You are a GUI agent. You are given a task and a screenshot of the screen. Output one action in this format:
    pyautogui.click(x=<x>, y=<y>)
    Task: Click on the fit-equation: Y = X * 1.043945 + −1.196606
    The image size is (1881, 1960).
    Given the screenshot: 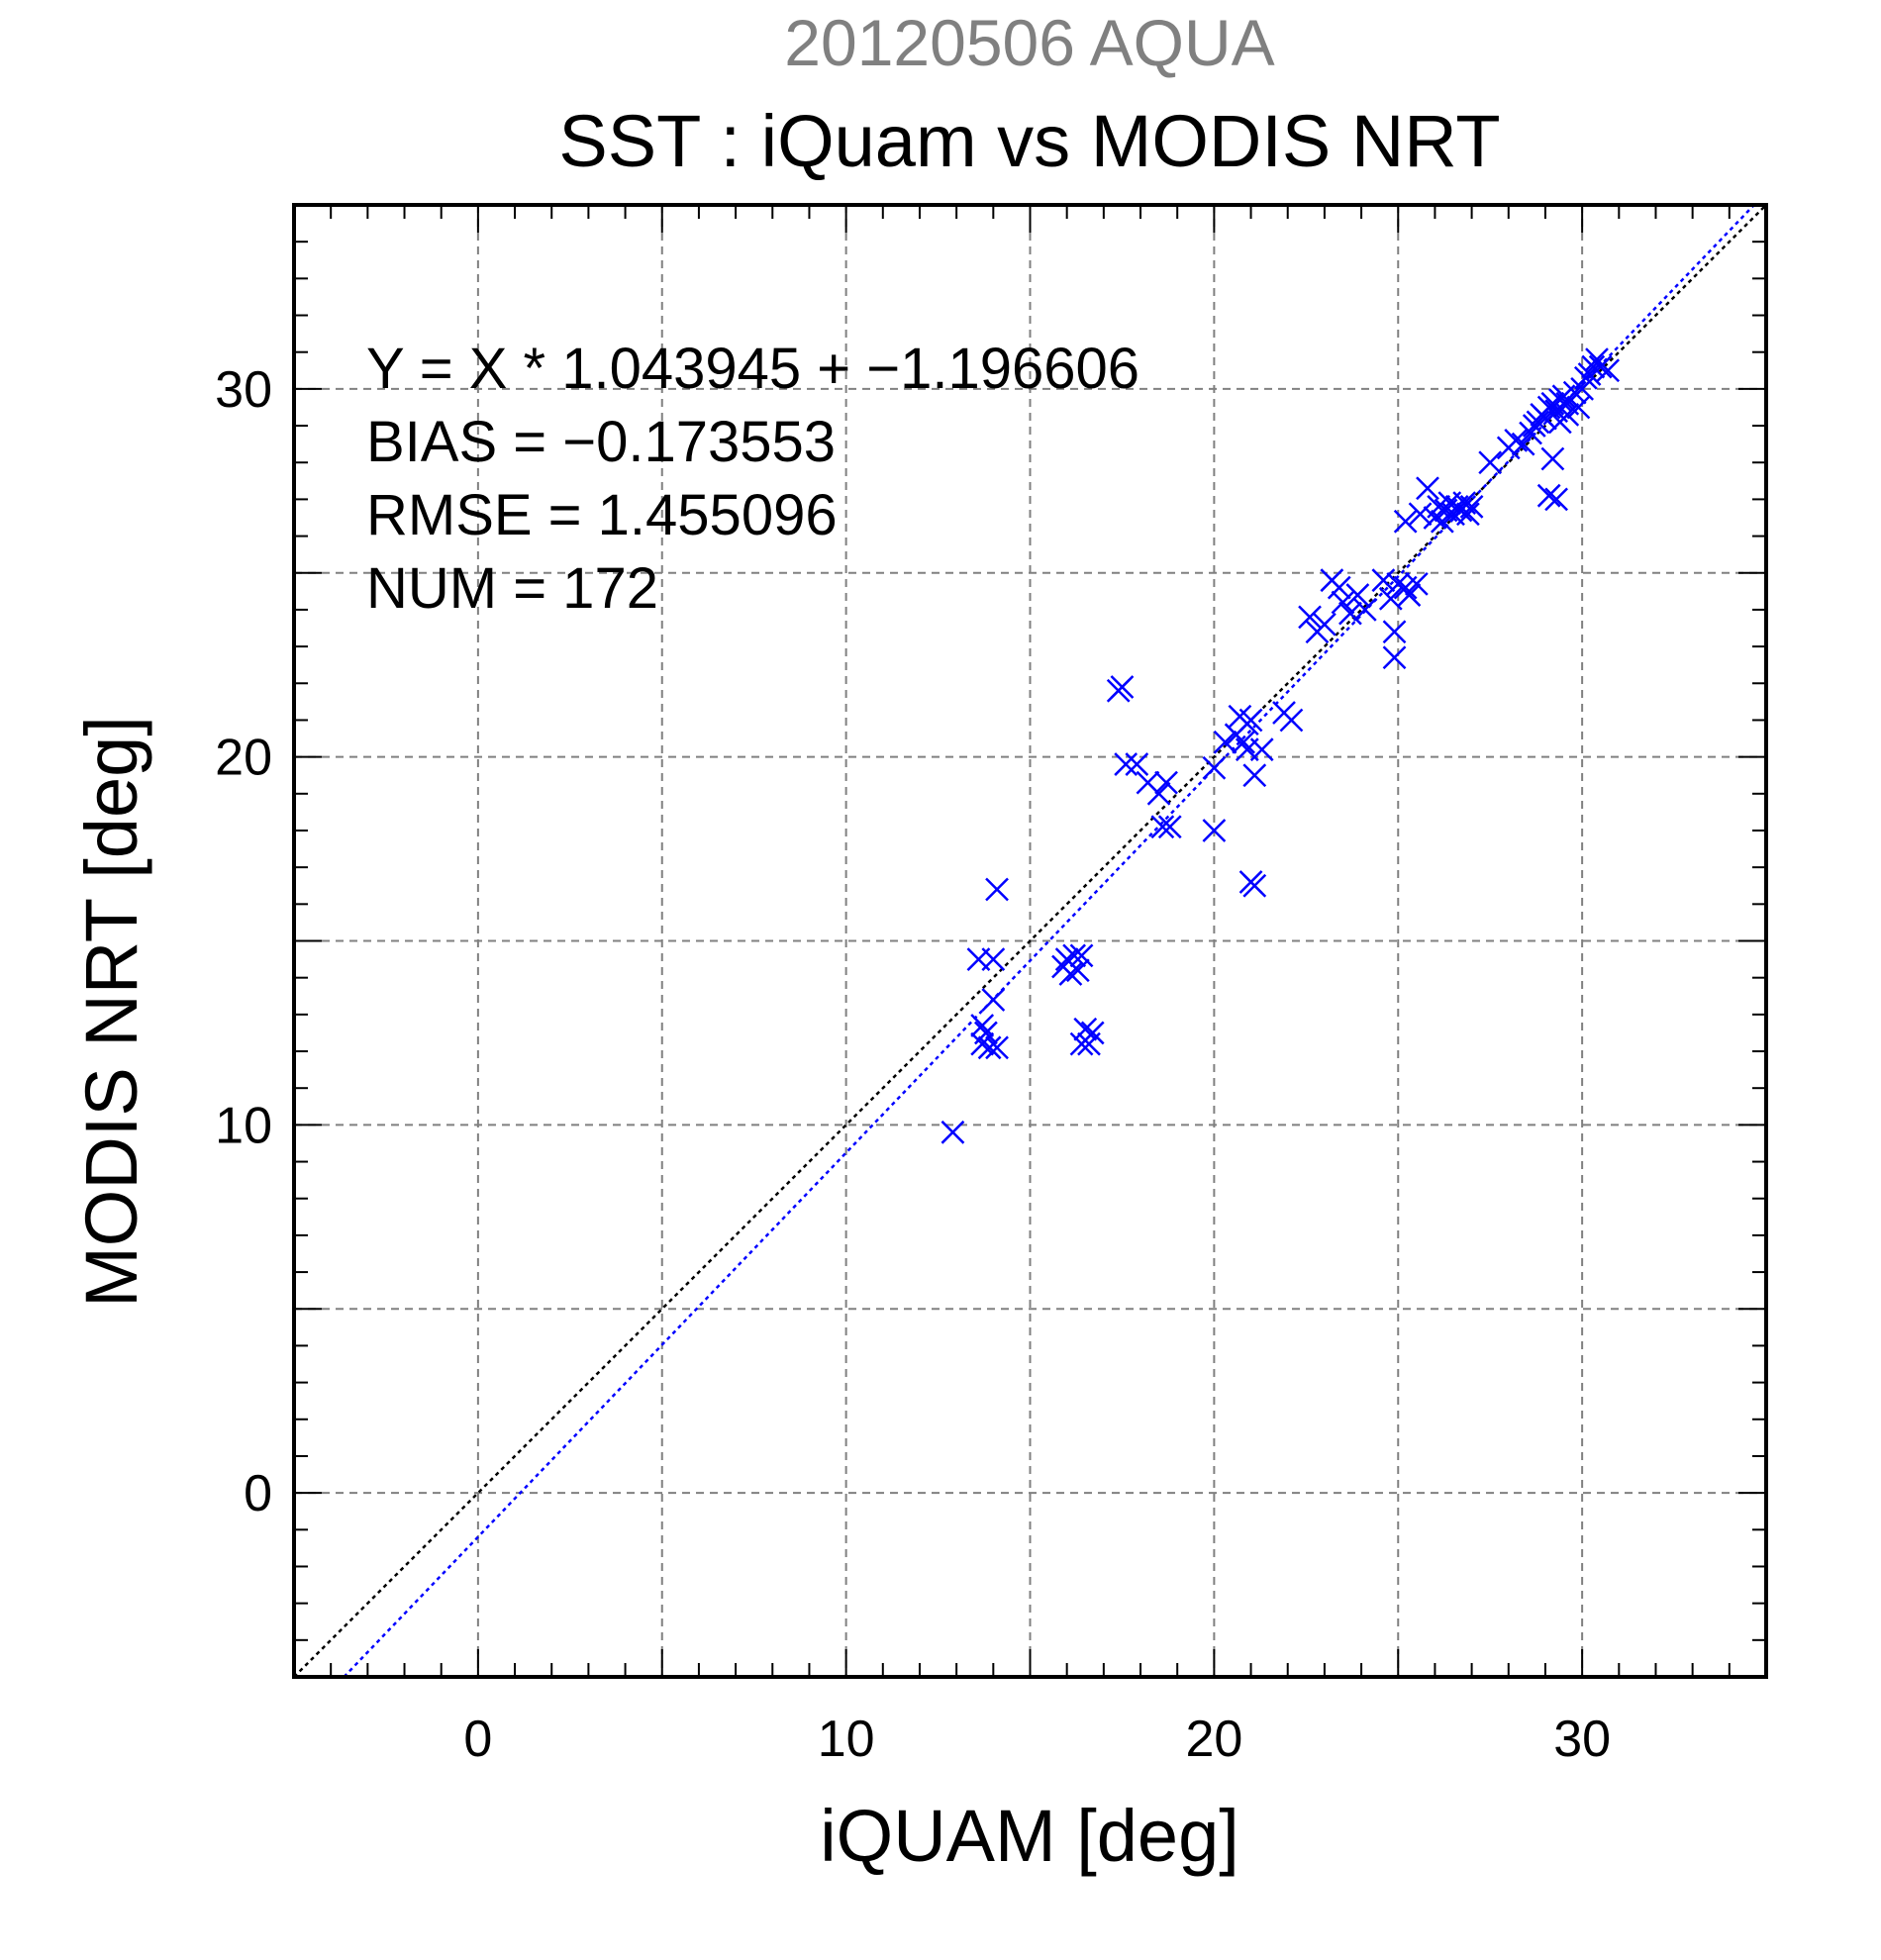 What is the action you would take?
    pyautogui.click(x=752, y=369)
    